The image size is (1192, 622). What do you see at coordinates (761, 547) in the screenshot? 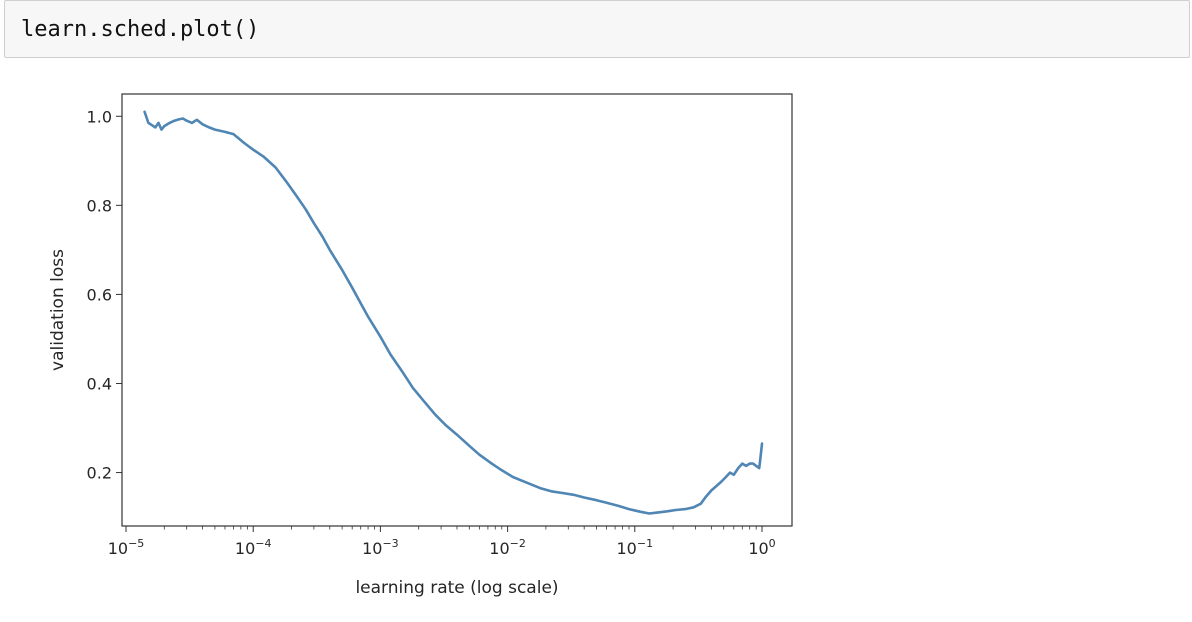
I see `x-tick-label: 10⁰` at bounding box center [761, 547].